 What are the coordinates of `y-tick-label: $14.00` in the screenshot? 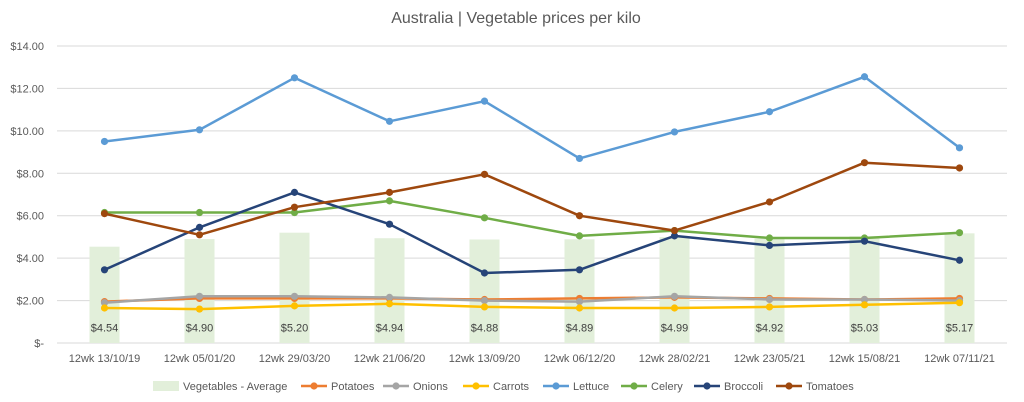 It's located at (27, 47).